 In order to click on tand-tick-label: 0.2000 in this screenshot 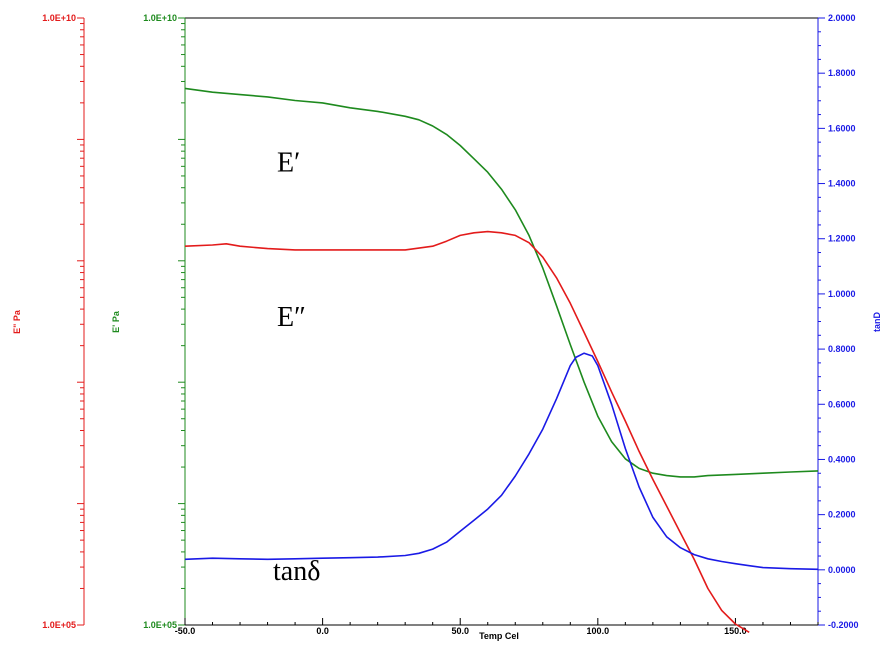, I will do `click(842, 515)`.